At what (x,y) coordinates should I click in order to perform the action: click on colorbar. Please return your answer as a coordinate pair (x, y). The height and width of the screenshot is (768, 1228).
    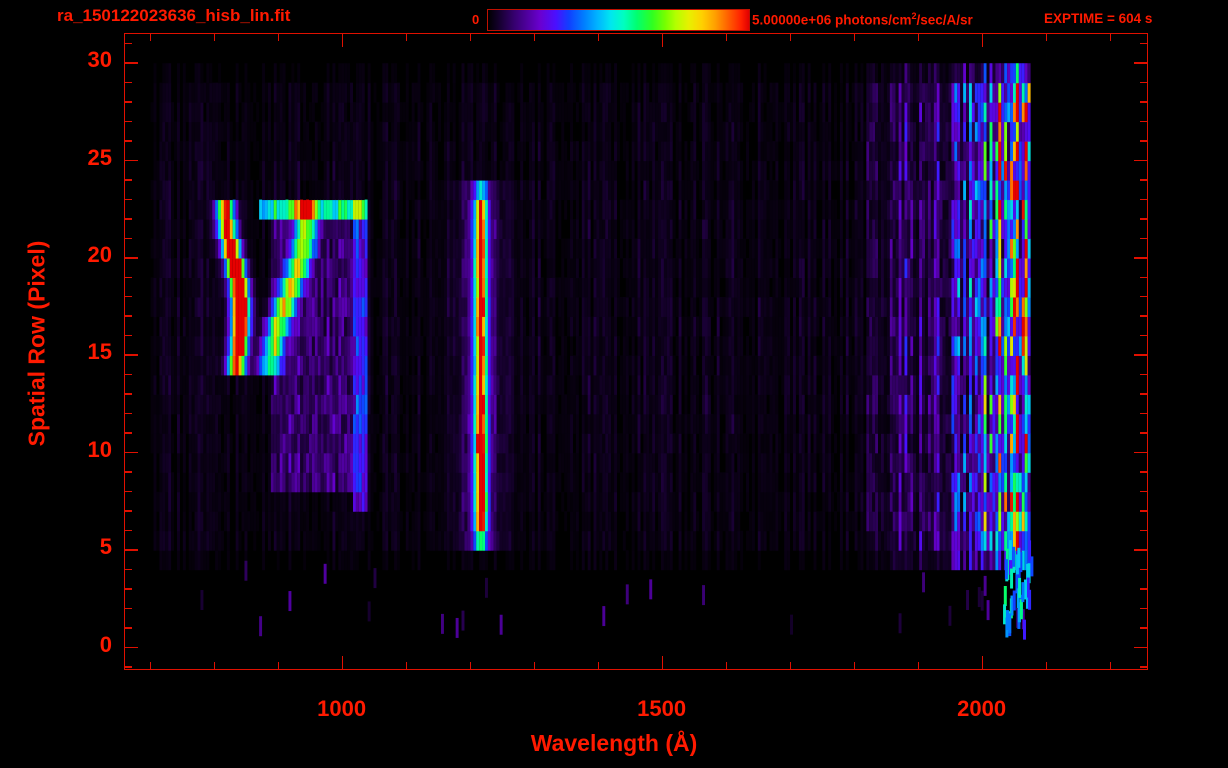
    Looking at the image, I should click on (618, 20).